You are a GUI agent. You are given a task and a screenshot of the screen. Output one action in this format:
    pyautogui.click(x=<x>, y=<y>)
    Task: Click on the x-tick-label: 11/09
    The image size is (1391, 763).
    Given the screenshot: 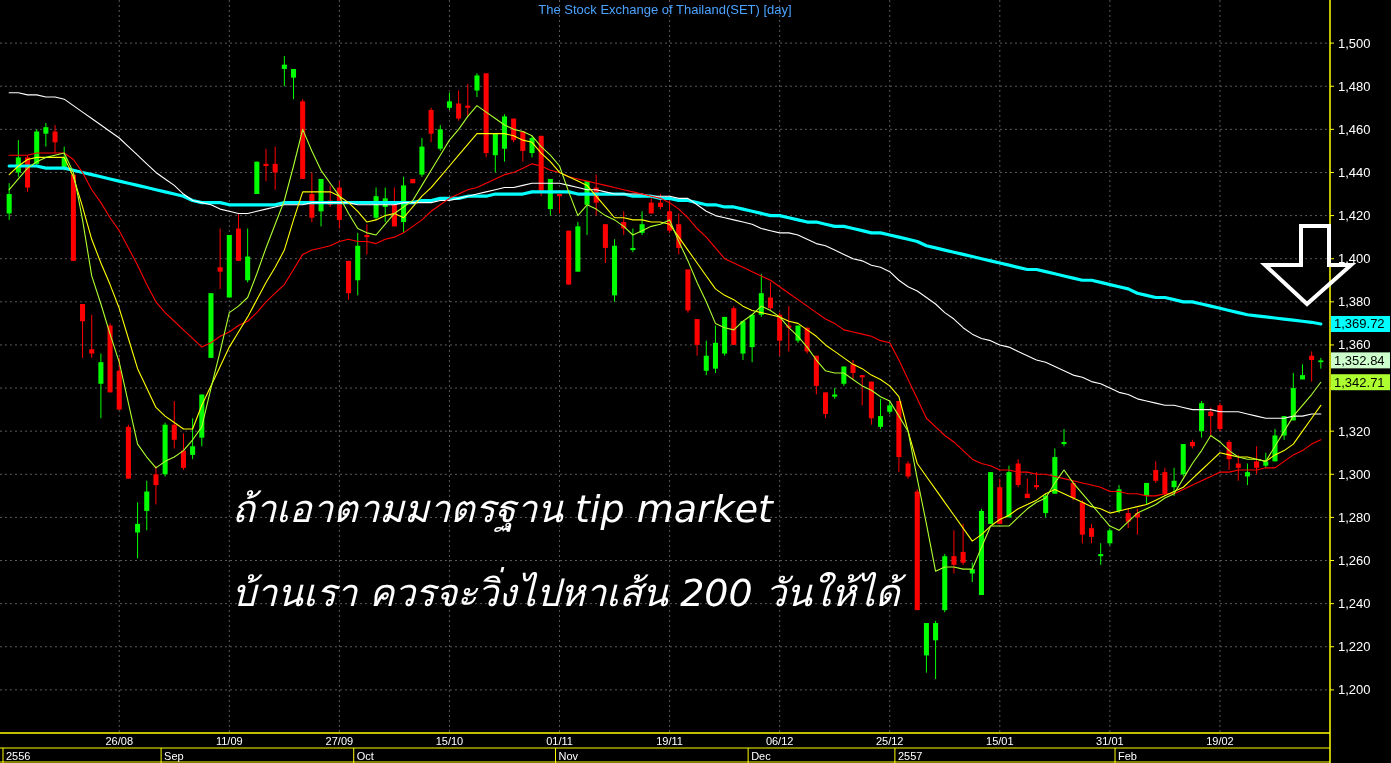 What is the action you would take?
    pyautogui.click(x=229, y=741)
    